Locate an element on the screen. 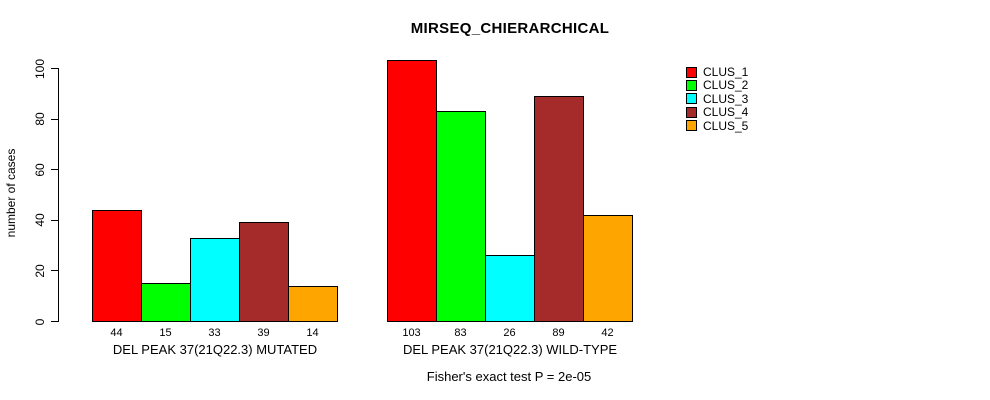 This screenshot has width=990, height=400. y-tick-label: 40 is located at coordinates (40, 220).